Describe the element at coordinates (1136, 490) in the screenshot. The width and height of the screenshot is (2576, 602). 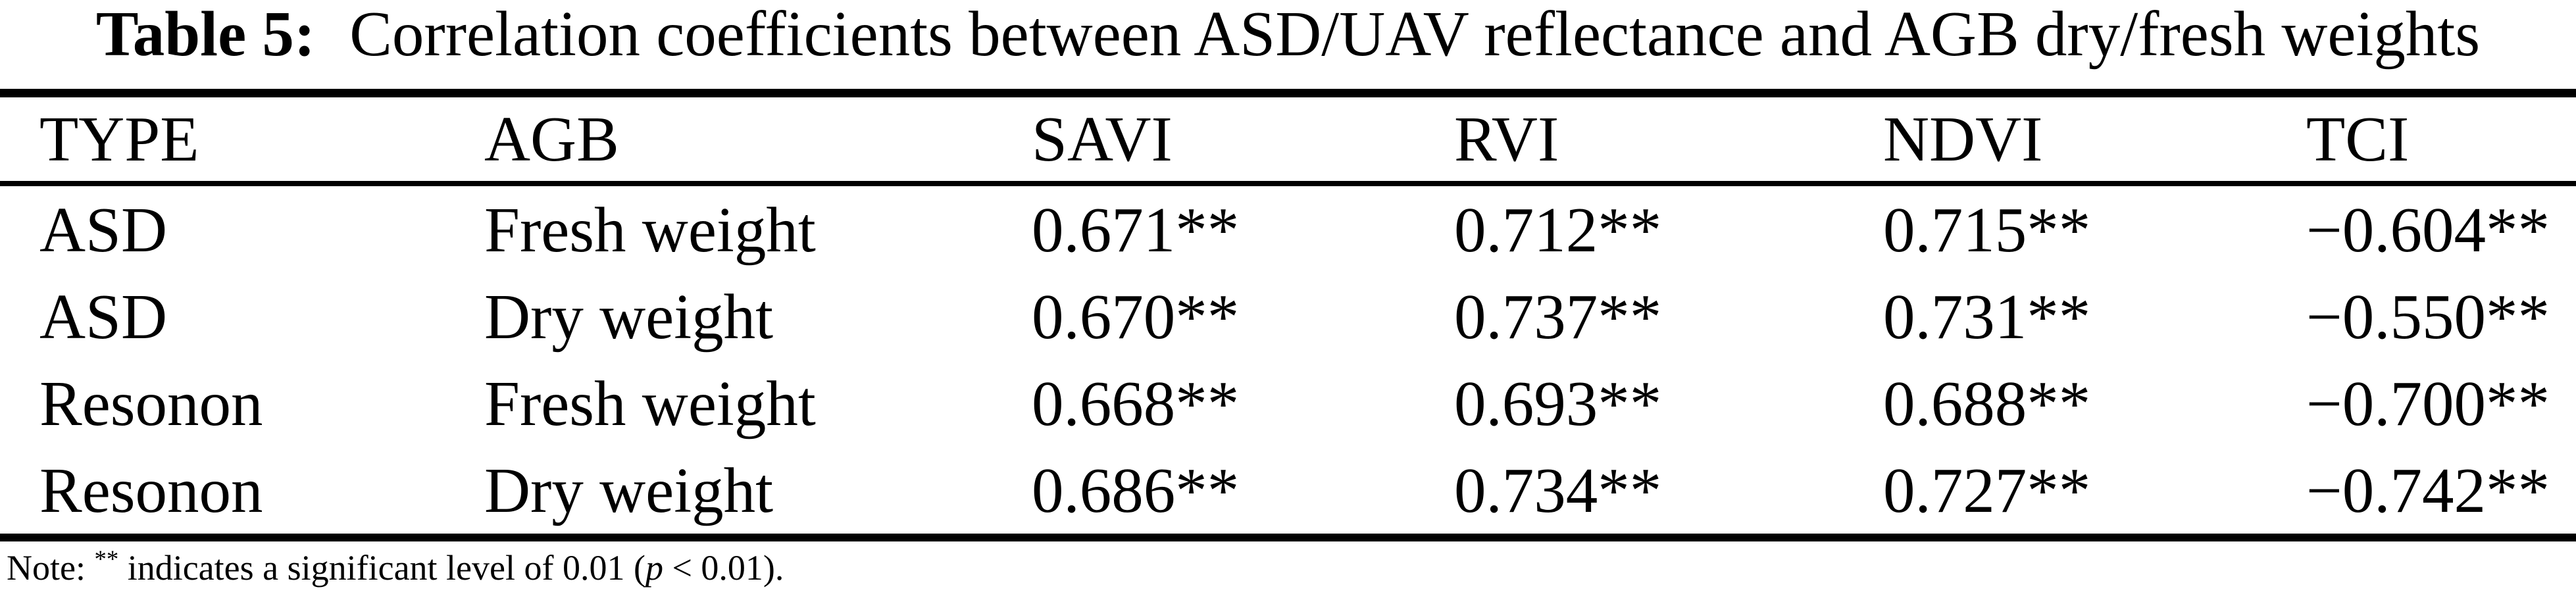
I see `cell-savi: 0.686**` at that location.